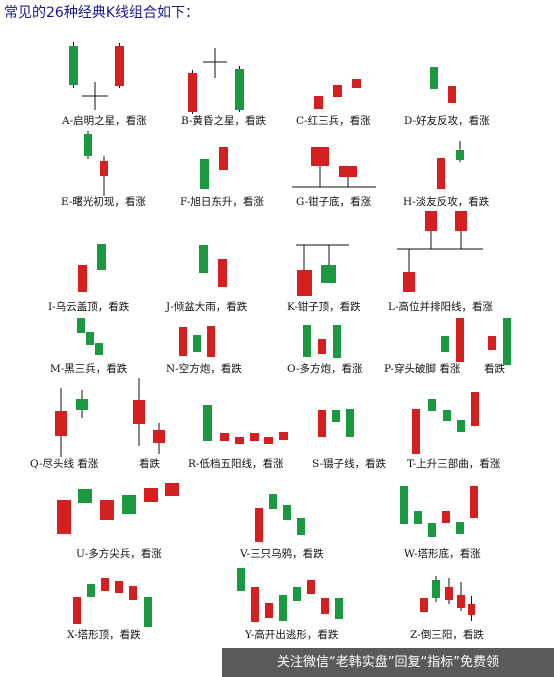 This screenshot has height=677, width=554. I want to click on page-title: 常见的26种经典K线组合如下：, so click(101, 13).